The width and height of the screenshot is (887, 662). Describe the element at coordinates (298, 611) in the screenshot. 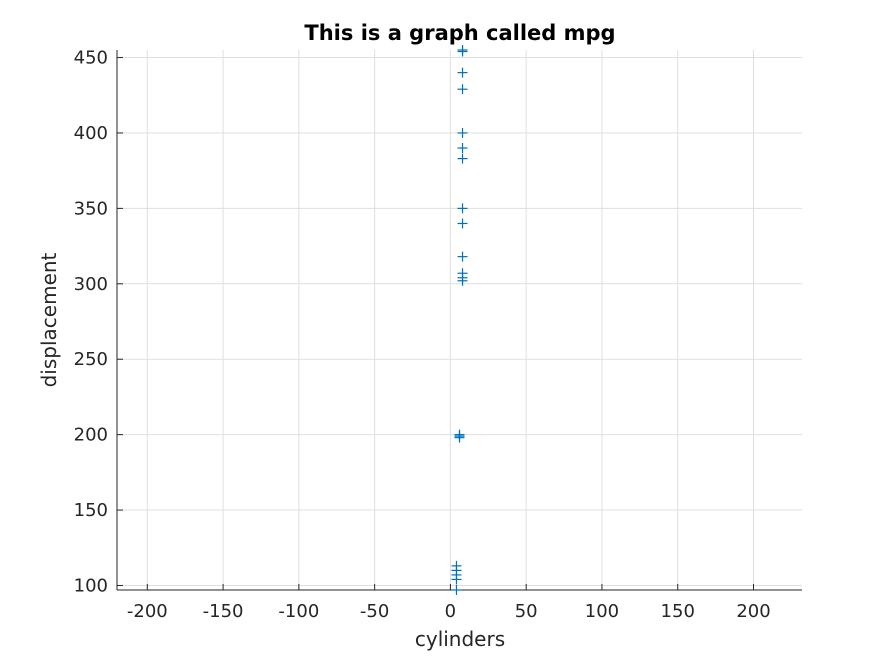

I see `x-tick-label: -100` at that location.